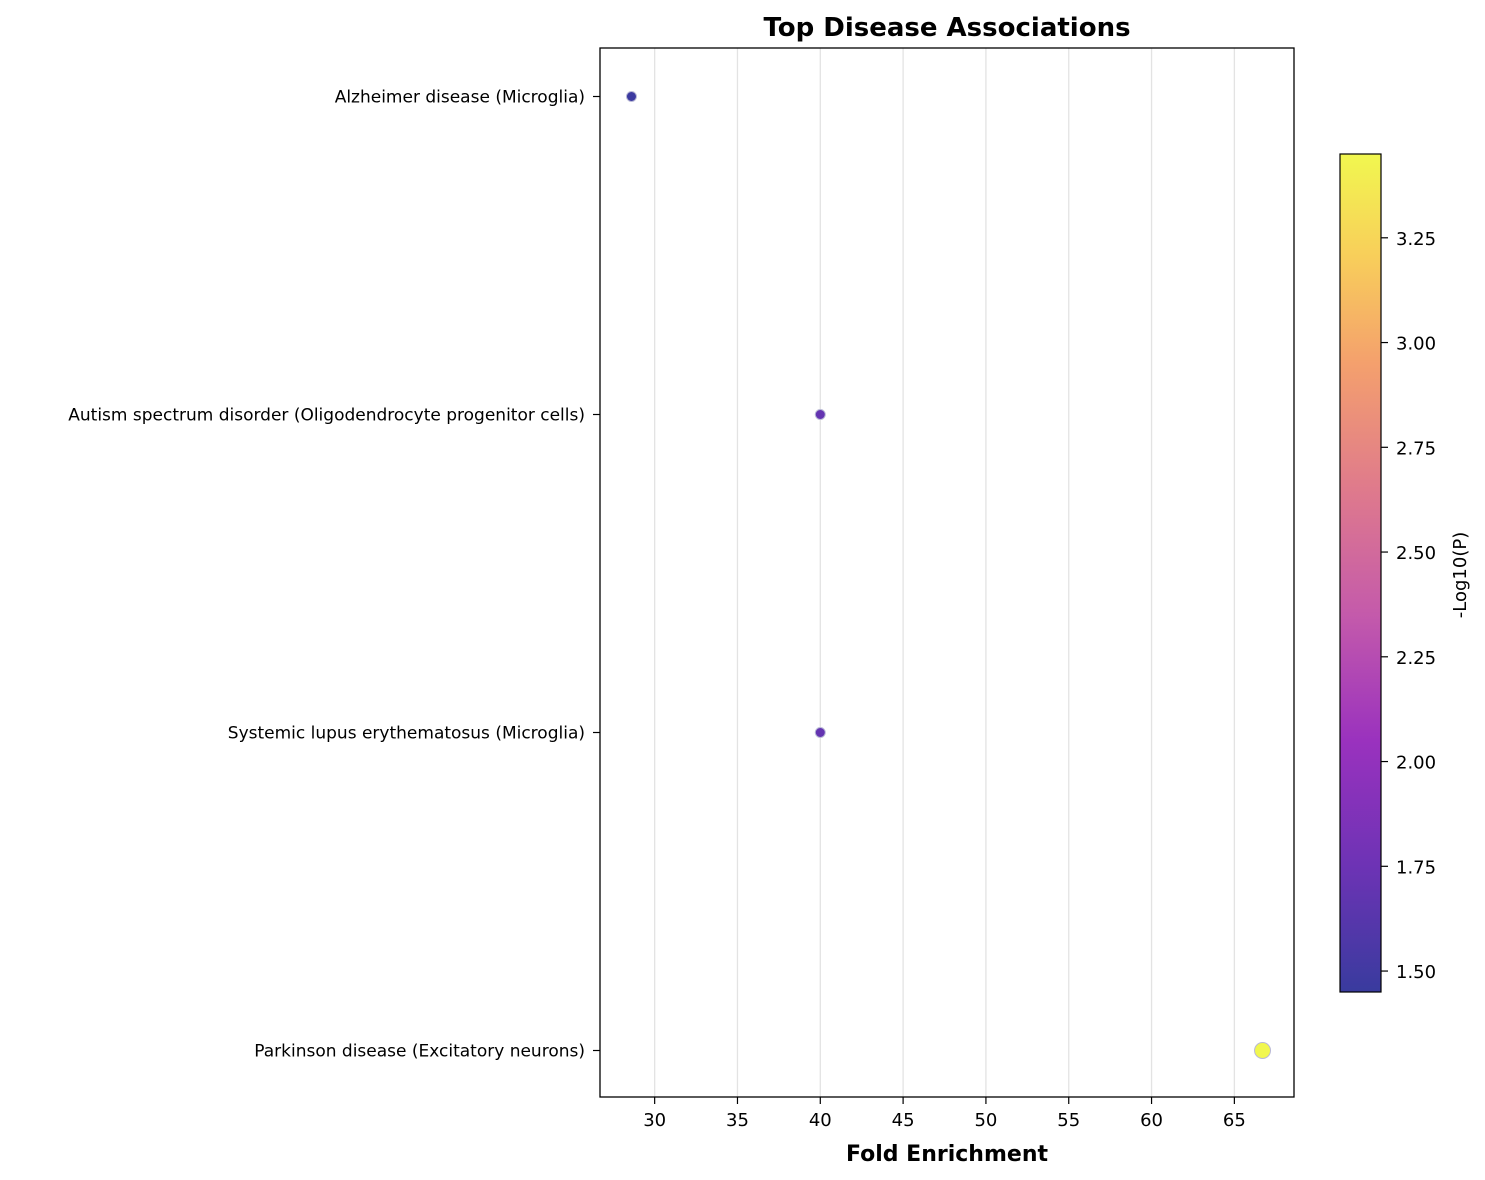 The image size is (1485, 1180). What do you see at coordinates (654, 1120) in the screenshot?
I see `x-tick-label: 30` at bounding box center [654, 1120].